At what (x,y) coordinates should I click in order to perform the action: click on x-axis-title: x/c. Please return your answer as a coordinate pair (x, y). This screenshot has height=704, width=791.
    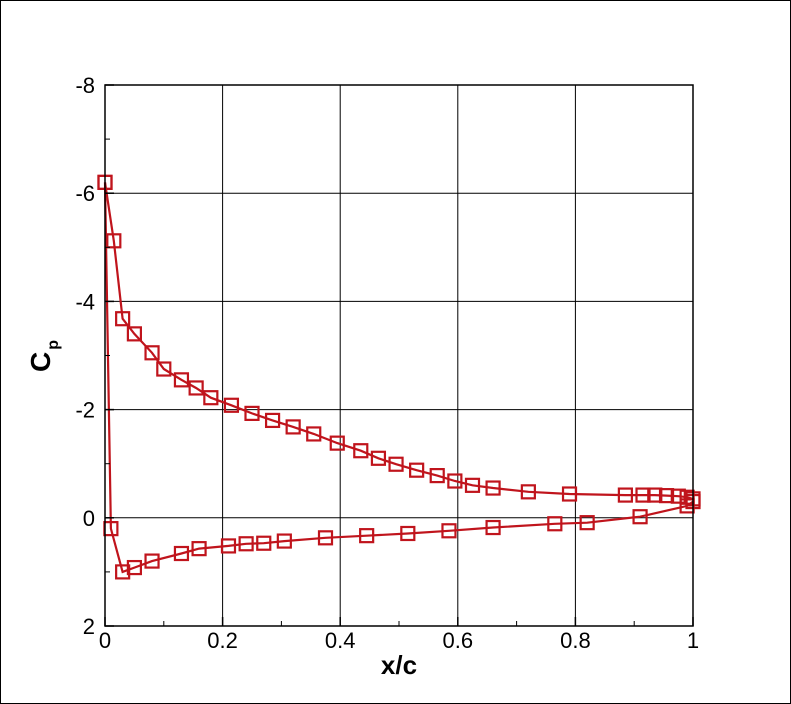
    Looking at the image, I should click on (399, 665).